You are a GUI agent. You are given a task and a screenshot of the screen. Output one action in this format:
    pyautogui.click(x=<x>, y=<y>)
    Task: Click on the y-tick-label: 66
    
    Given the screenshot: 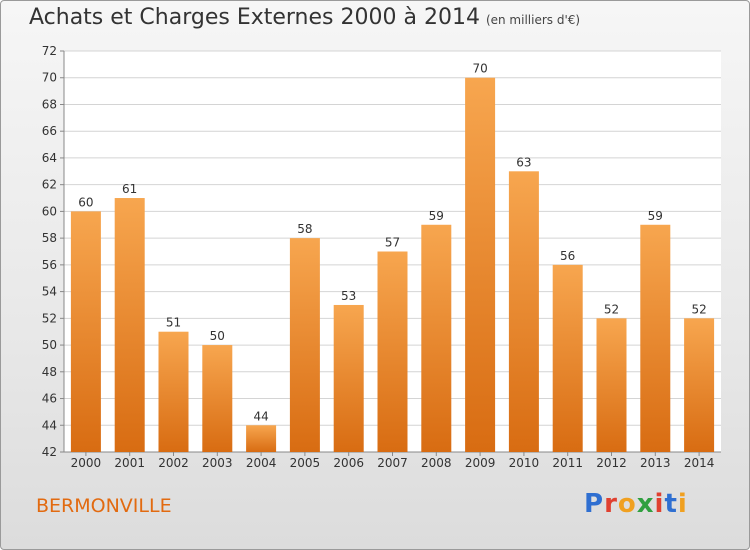 What is the action you would take?
    pyautogui.click(x=49, y=131)
    